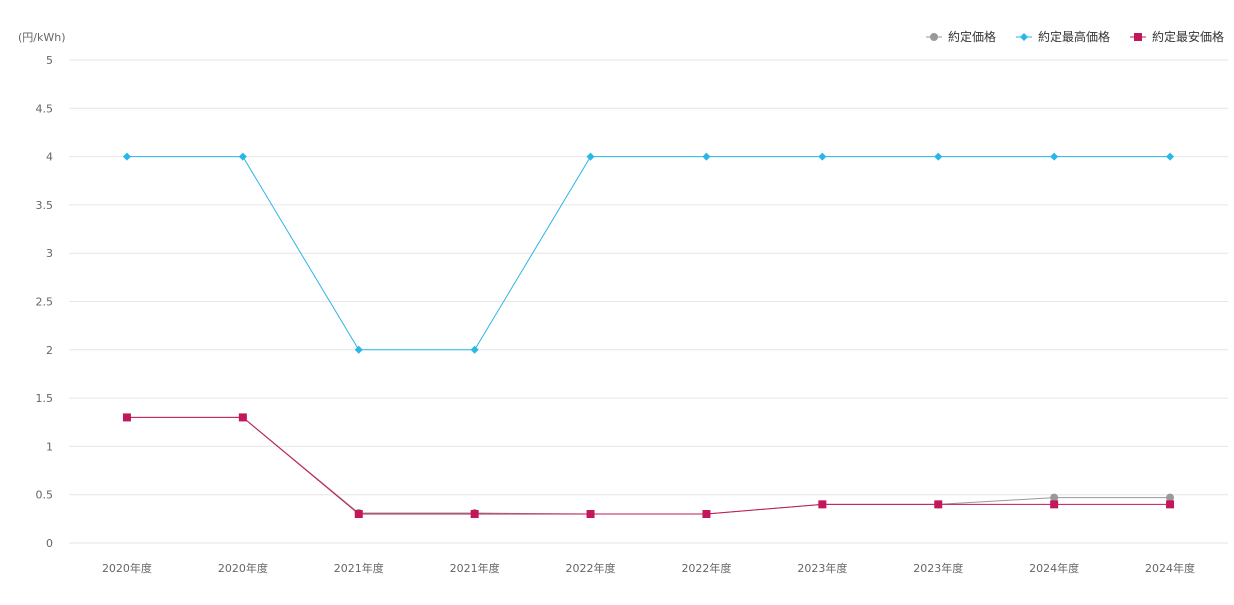 The width and height of the screenshot is (1234, 605). What do you see at coordinates (42, 37) in the screenshot?
I see `y-axis-unit-label: (円/kWh)` at bounding box center [42, 37].